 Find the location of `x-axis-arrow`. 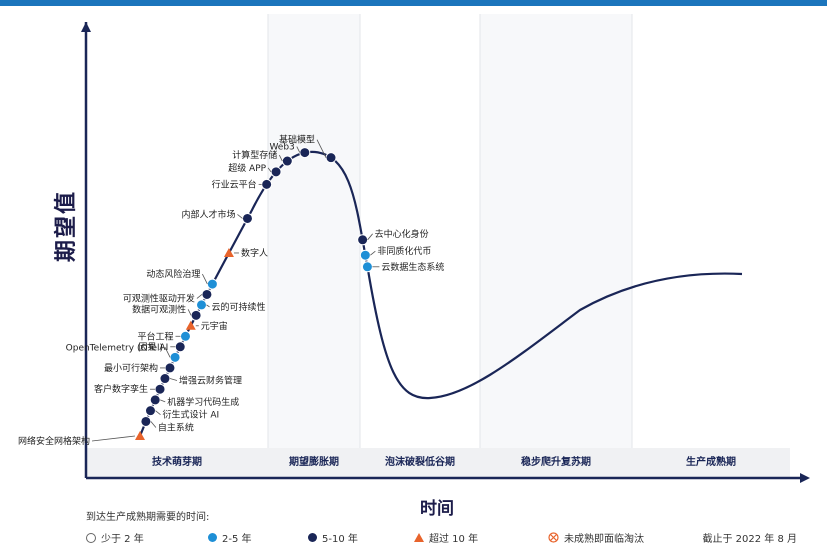

x-axis-arrow is located at coordinates (805, 478).